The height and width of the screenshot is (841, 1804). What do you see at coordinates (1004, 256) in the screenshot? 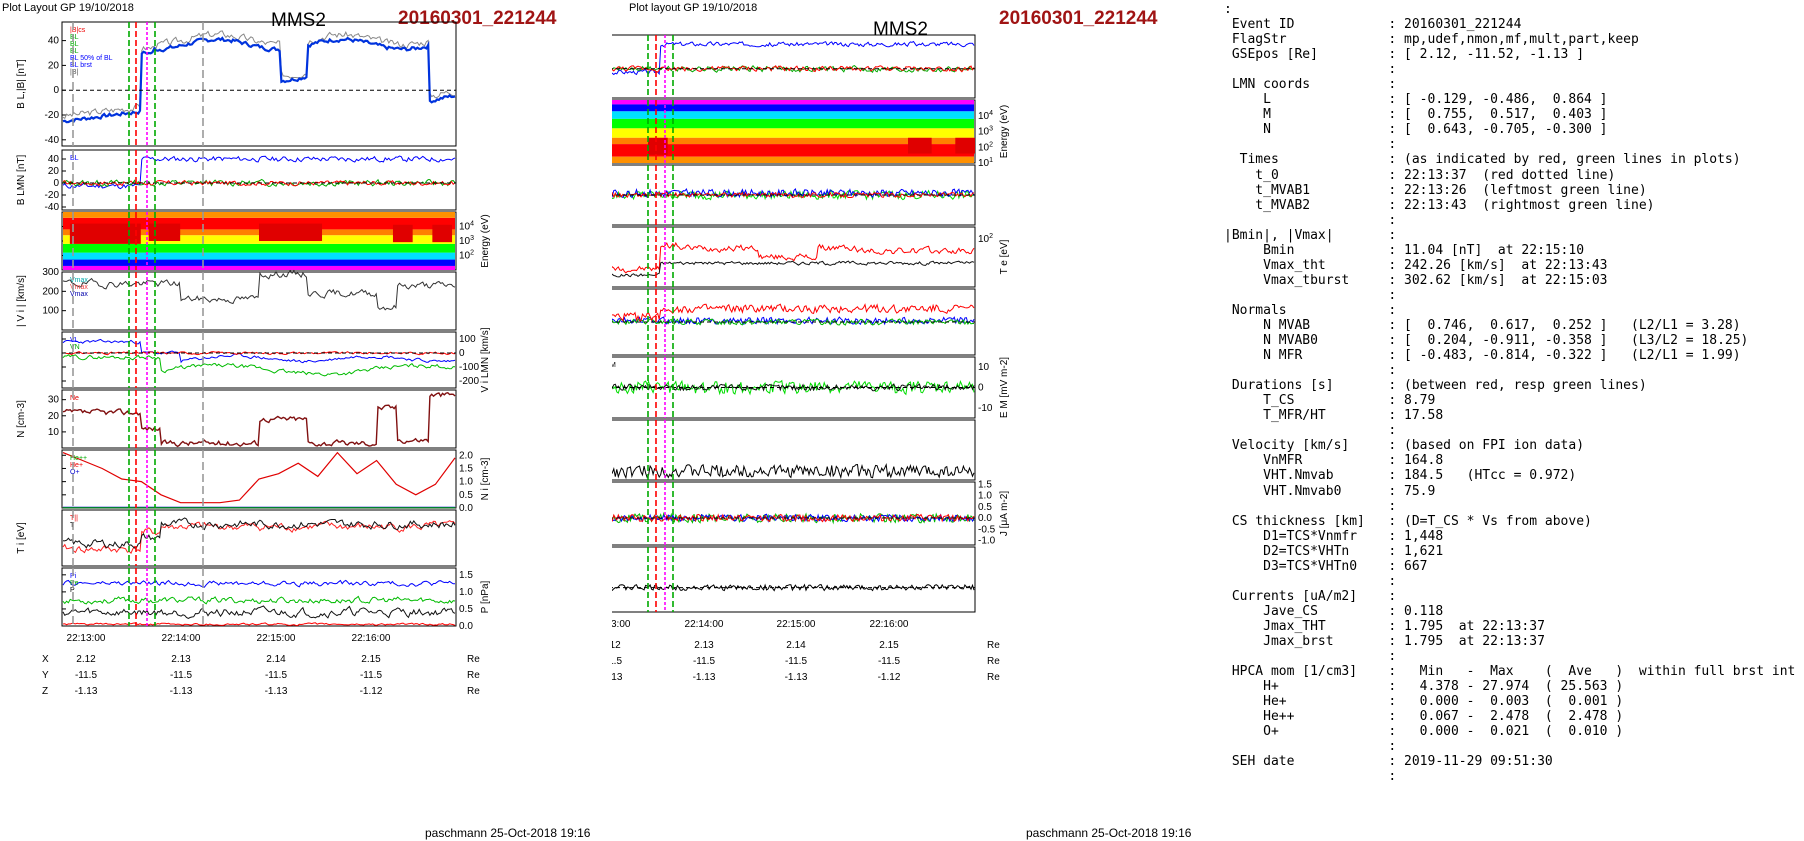
I see `axis-label: T e [eV]` at bounding box center [1004, 256].